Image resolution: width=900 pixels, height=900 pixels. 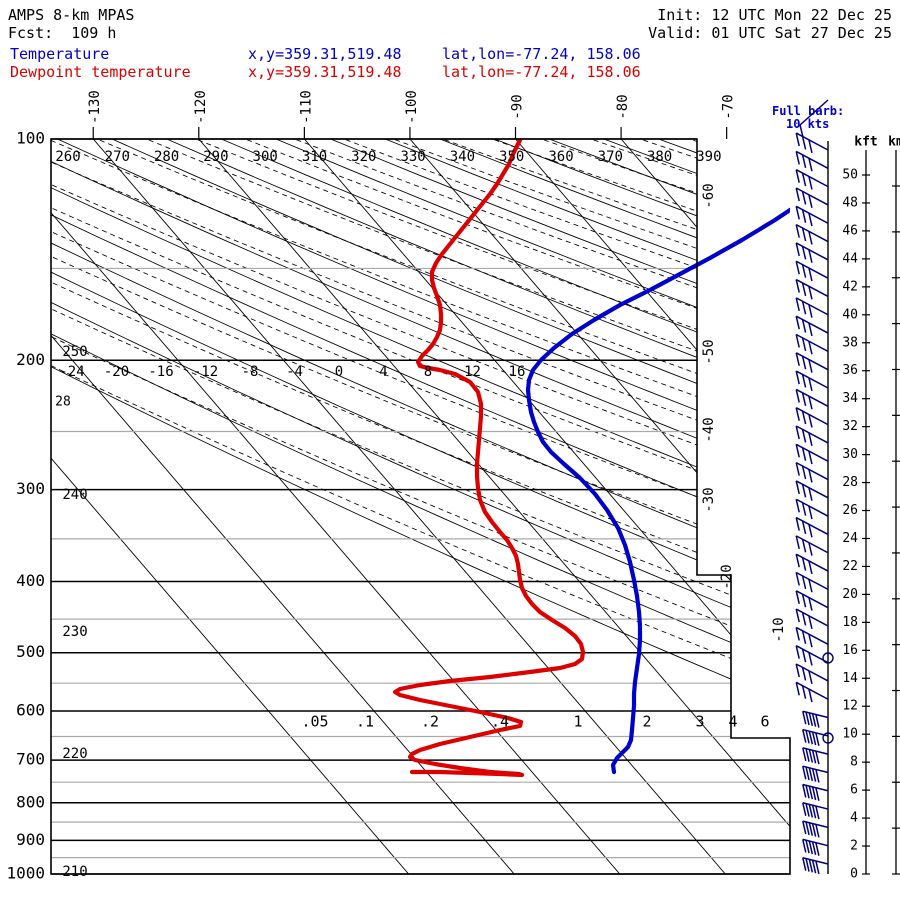 What do you see at coordinates (709, 351) in the screenshot?
I see `svg-text: -50` at bounding box center [709, 351].